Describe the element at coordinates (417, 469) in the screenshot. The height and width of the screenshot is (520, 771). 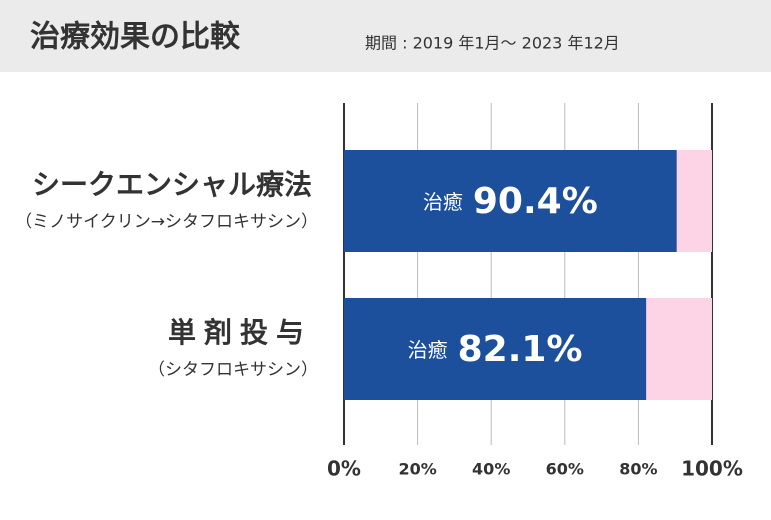
I see `x-tick-label: 20%` at that location.